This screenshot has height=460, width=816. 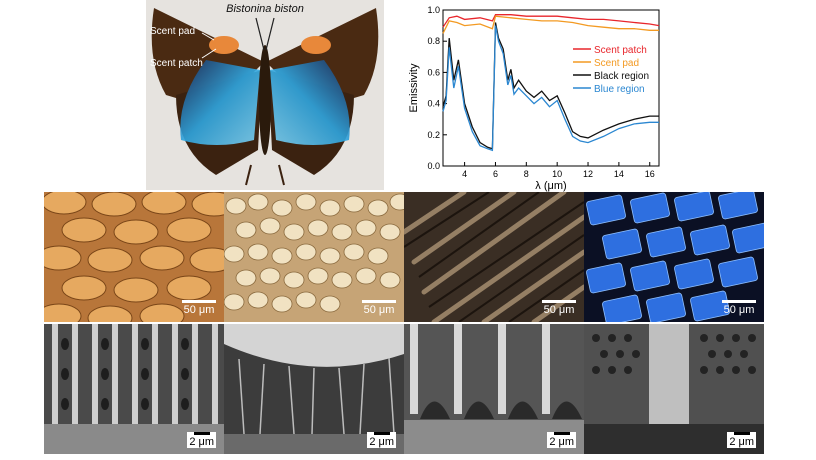 I want to click on scent-patch-scales-image, so click(x=134, y=257).